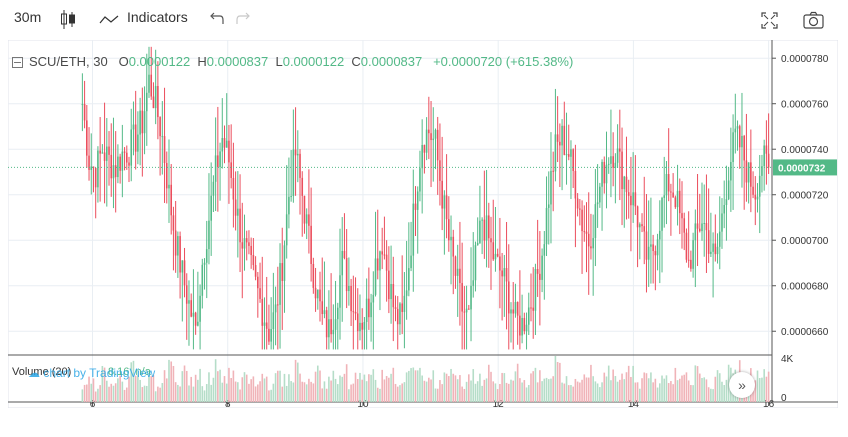 The width and height of the screenshot is (848, 437). What do you see at coordinates (216, 19) in the screenshot?
I see `undo-icon` at bounding box center [216, 19].